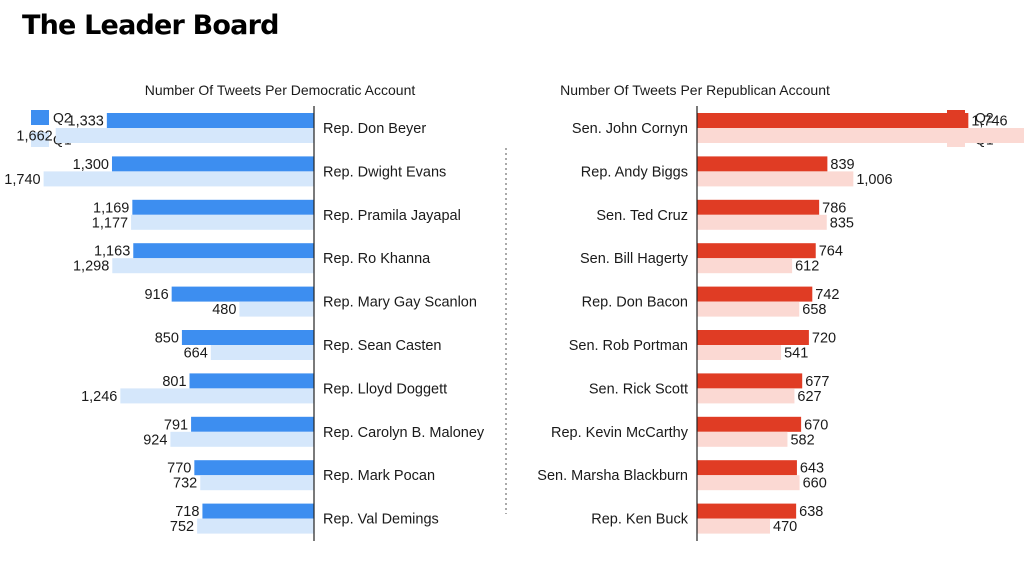 Image resolution: width=1024 pixels, height=576 pixels. Describe the element at coordinates (634, 172) in the screenshot. I see `category-label-rep-andy-biggs: Rep. Andy Biggs` at that location.